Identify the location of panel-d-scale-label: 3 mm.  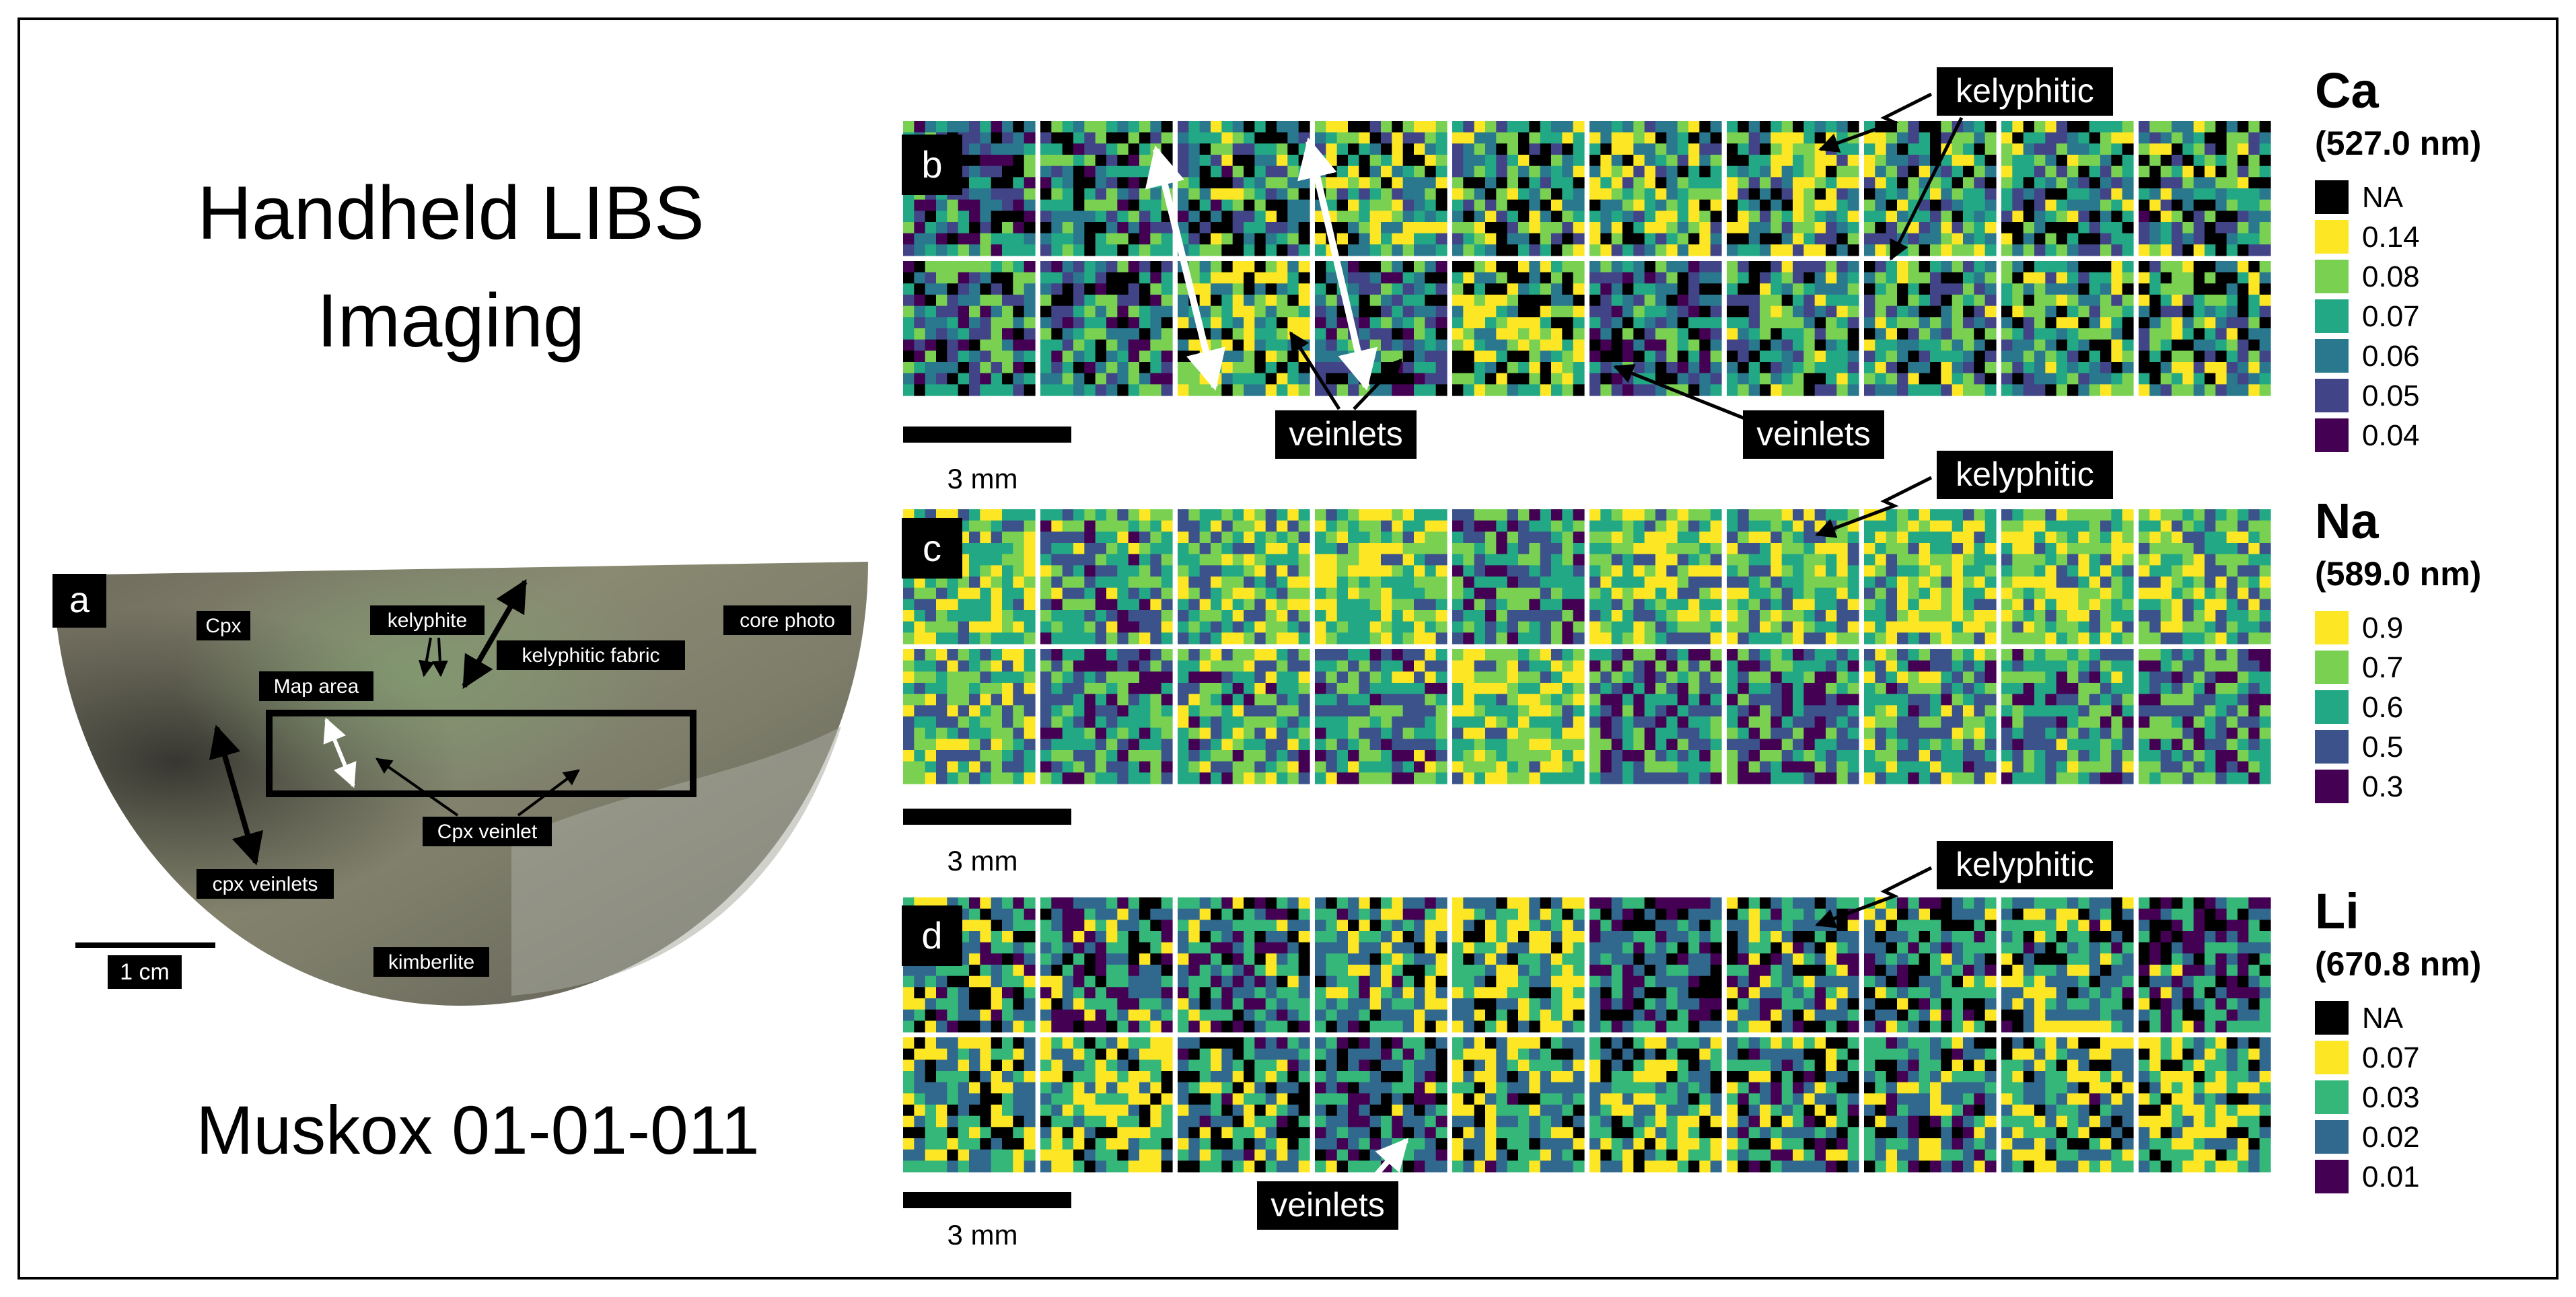
(982, 1235).